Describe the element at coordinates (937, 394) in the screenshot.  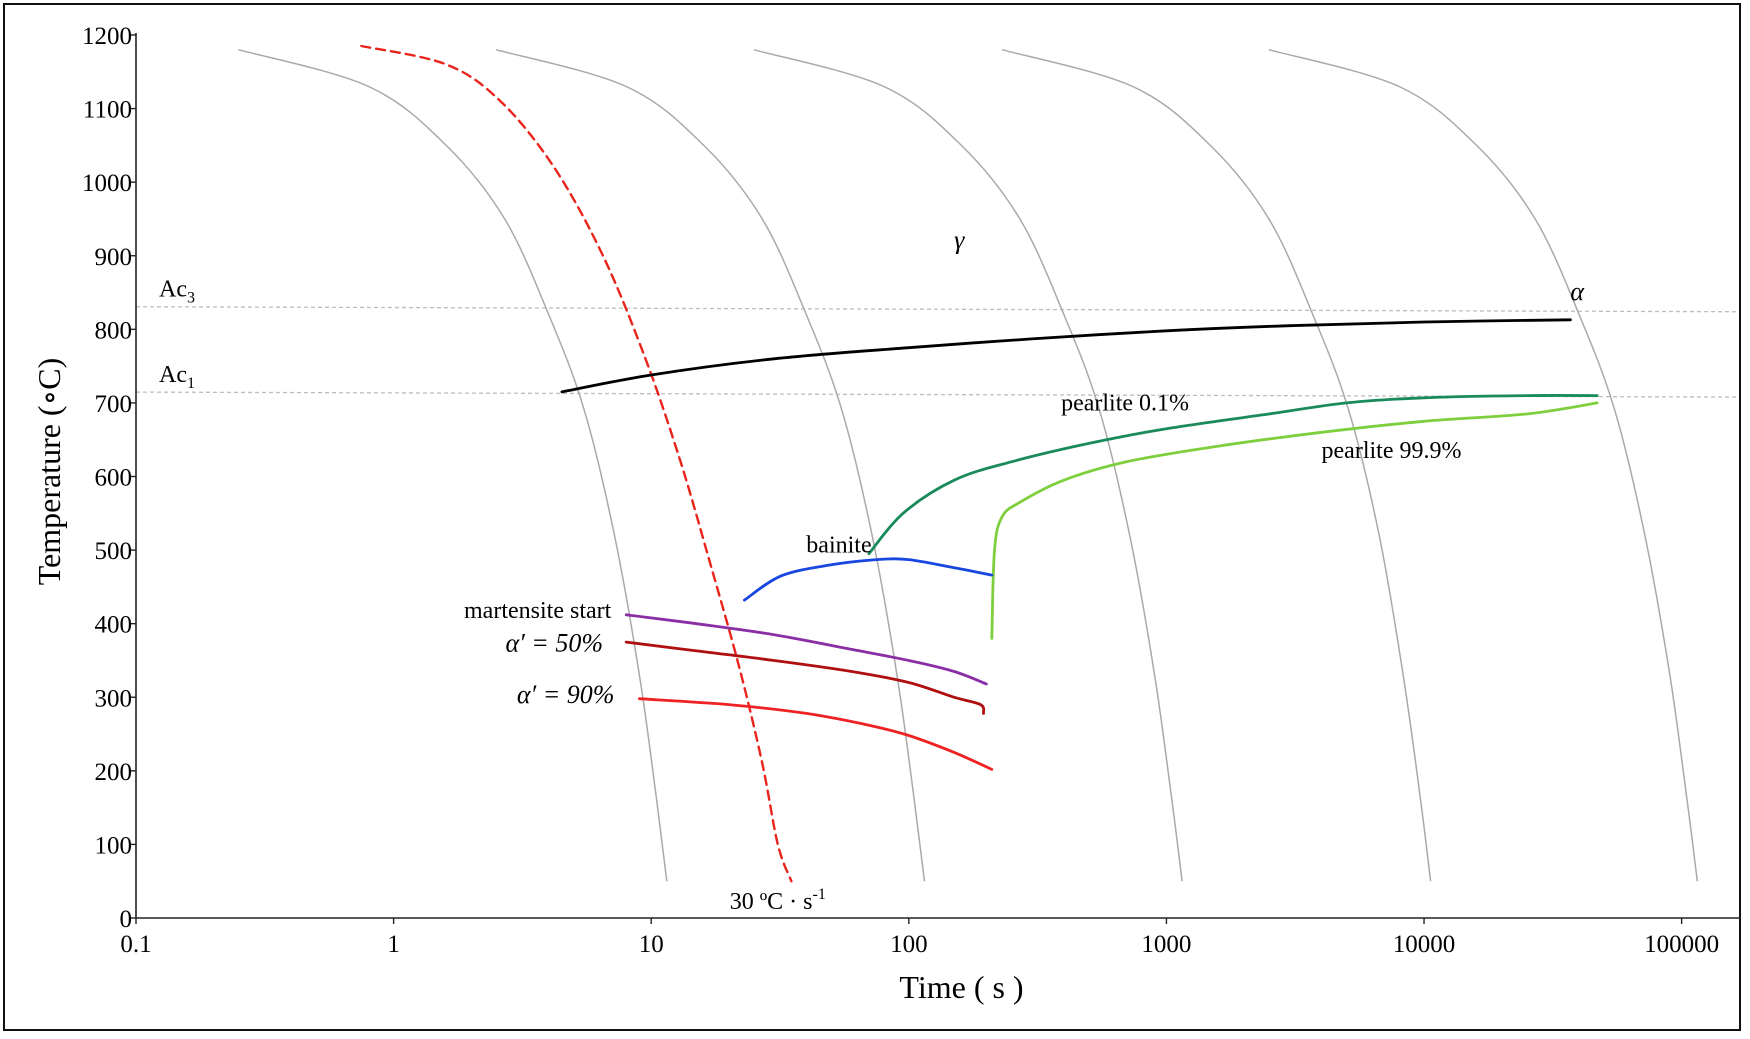
I see `refline-ac1` at that location.